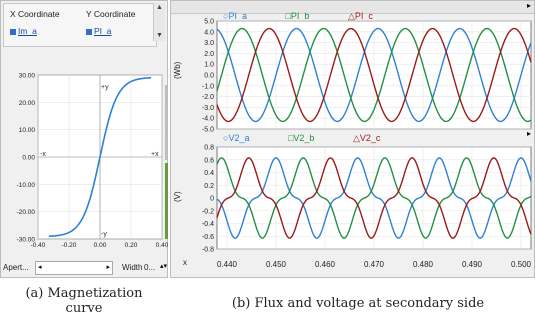 The width and height of the screenshot is (535, 328). I want to click on minus-y-mark: -y, so click(104, 234).